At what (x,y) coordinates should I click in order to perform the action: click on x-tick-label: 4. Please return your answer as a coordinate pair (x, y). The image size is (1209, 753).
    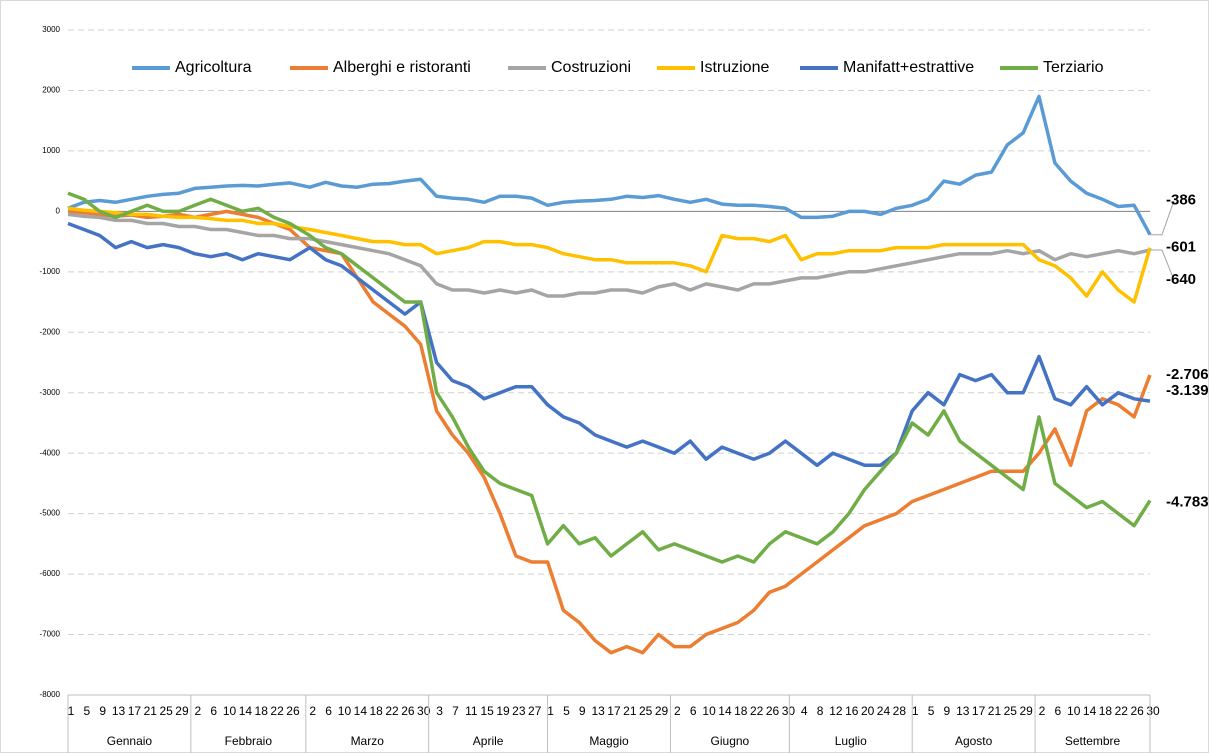
    Looking at the image, I should click on (804, 711).